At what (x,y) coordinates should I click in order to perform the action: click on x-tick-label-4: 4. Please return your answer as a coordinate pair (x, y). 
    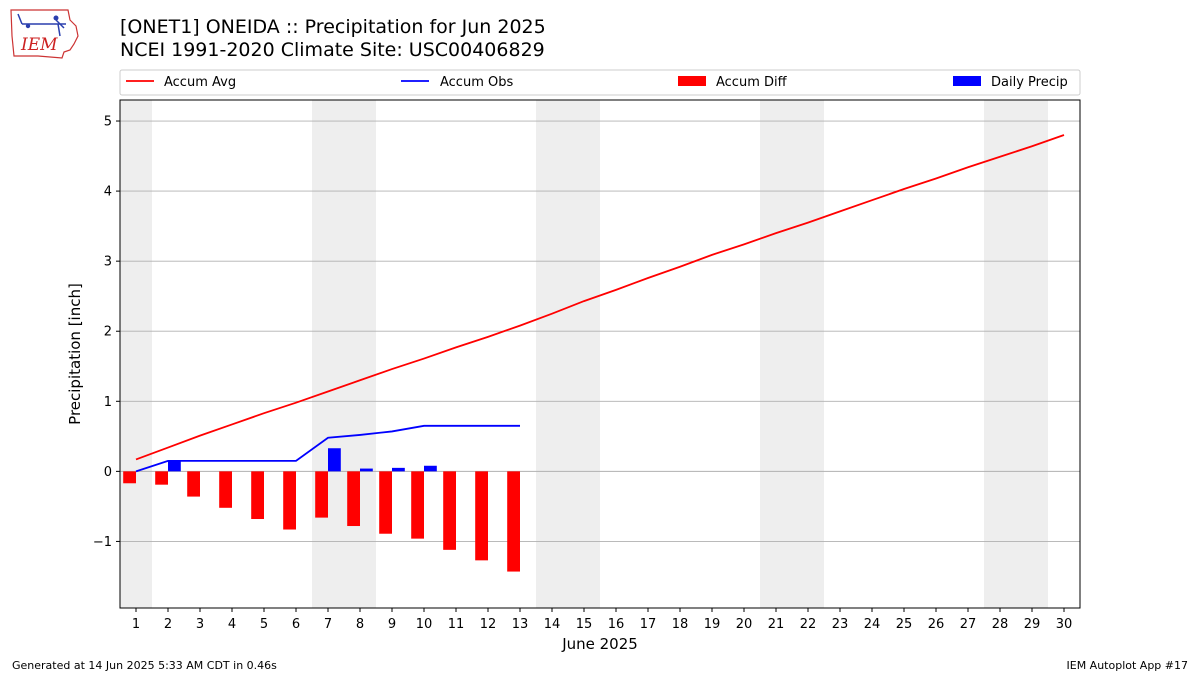
    Looking at the image, I should click on (232, 624).